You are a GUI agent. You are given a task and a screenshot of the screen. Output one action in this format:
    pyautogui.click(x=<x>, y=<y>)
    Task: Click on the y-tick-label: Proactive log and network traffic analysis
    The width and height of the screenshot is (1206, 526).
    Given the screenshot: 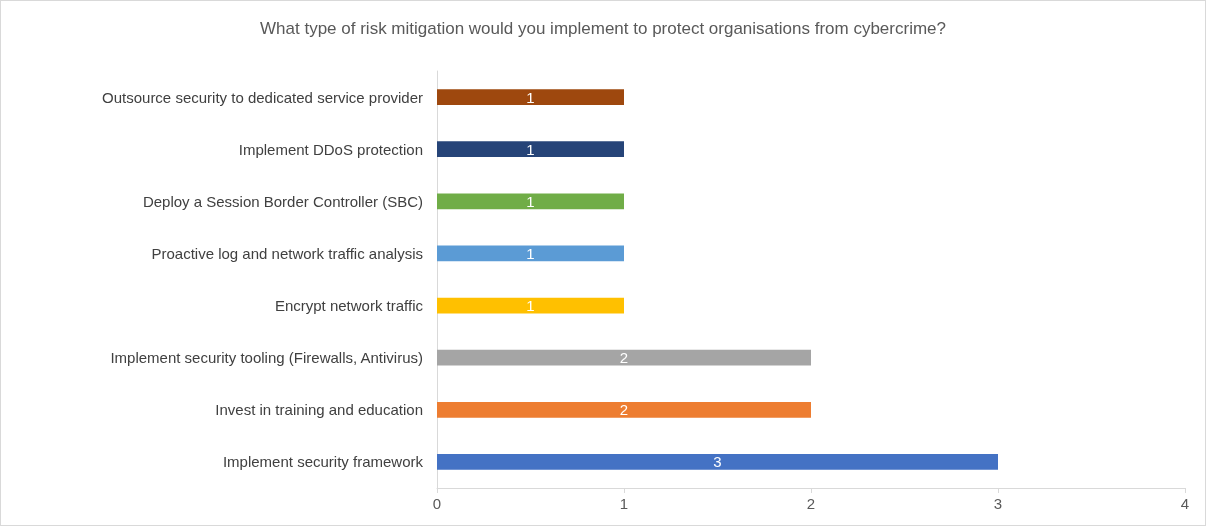 What is the action you would take?
    pyautogui.click(x=287, y=253)
    